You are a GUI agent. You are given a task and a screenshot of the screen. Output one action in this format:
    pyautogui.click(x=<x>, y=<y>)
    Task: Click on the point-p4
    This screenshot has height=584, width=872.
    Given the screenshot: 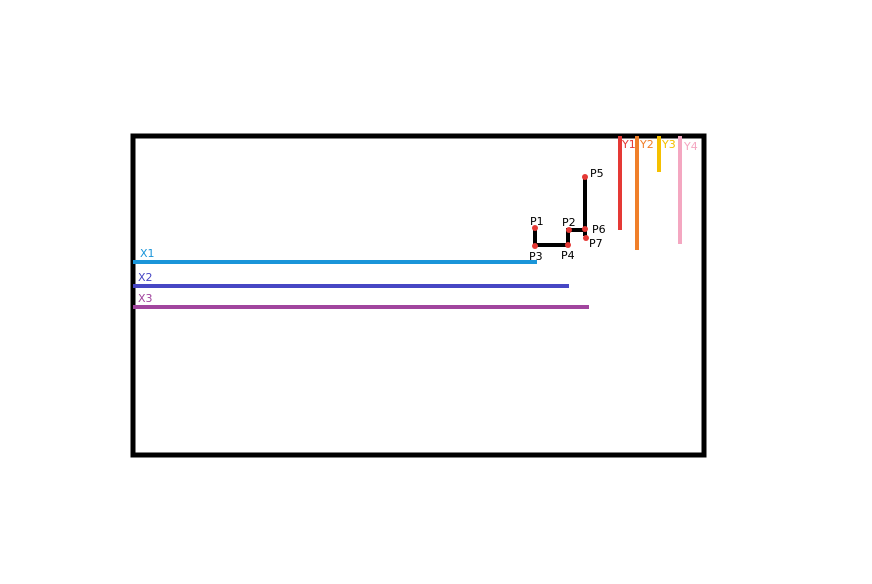 What is the action you would take?
    pyautogui.click(x=568, y=245)
    